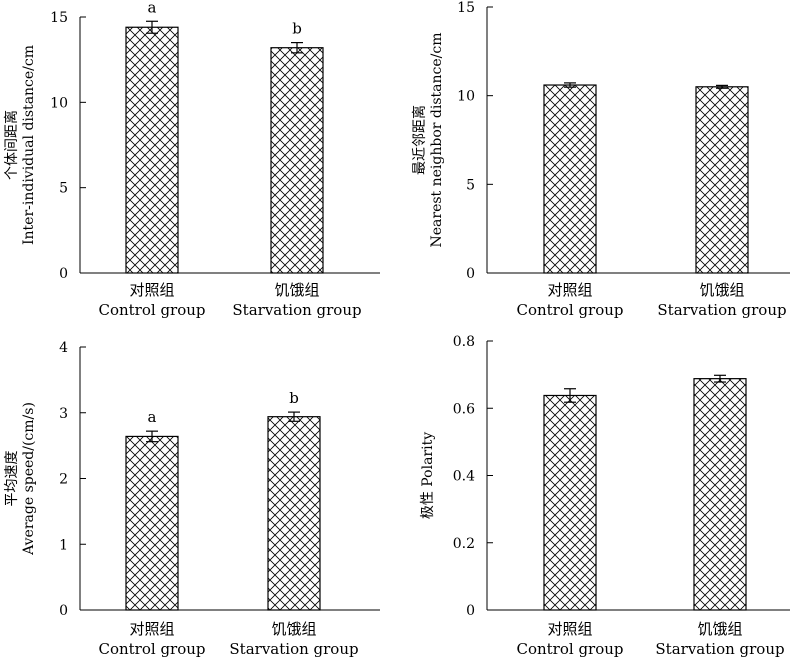  I want to click on y-tick-label: 2, so click(63, 480).